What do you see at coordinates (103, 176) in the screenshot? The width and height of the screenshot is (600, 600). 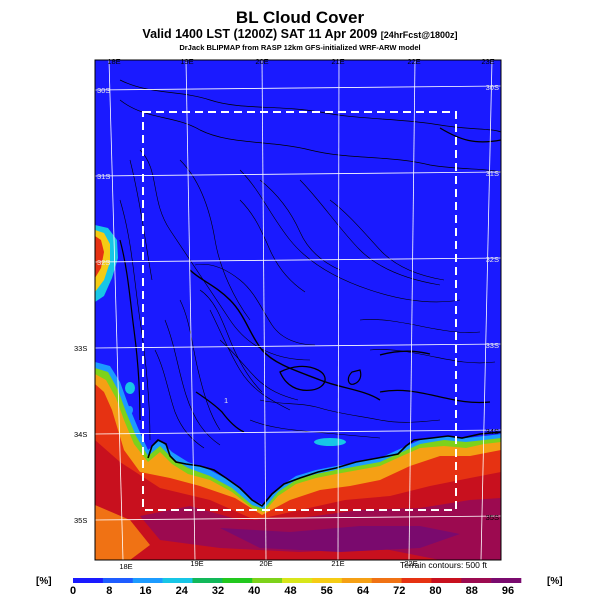 I see `lat-left-label: 31S` at bounding box center [103, 176].